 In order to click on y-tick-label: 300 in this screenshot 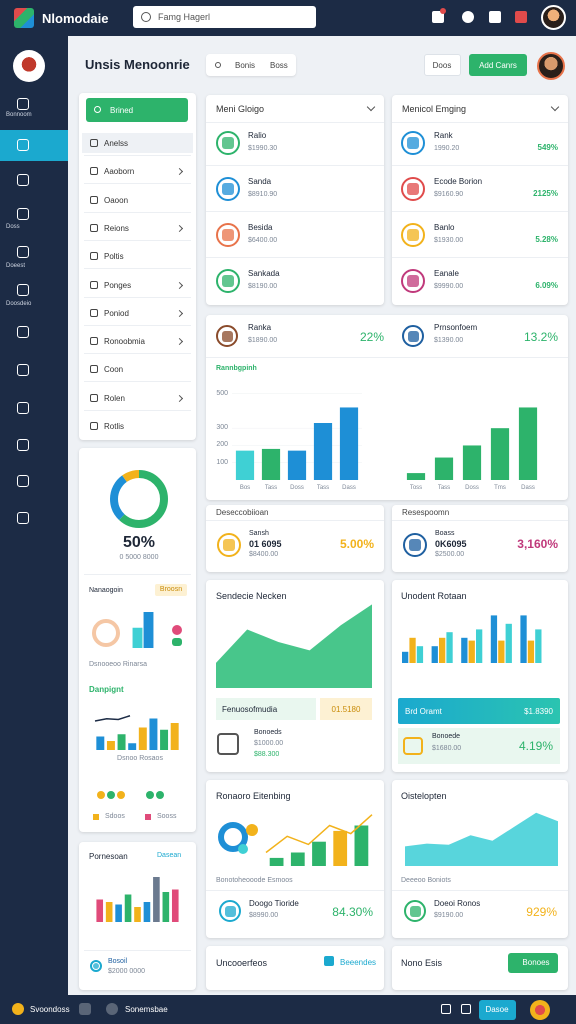, I will do `click(222, 428)`.